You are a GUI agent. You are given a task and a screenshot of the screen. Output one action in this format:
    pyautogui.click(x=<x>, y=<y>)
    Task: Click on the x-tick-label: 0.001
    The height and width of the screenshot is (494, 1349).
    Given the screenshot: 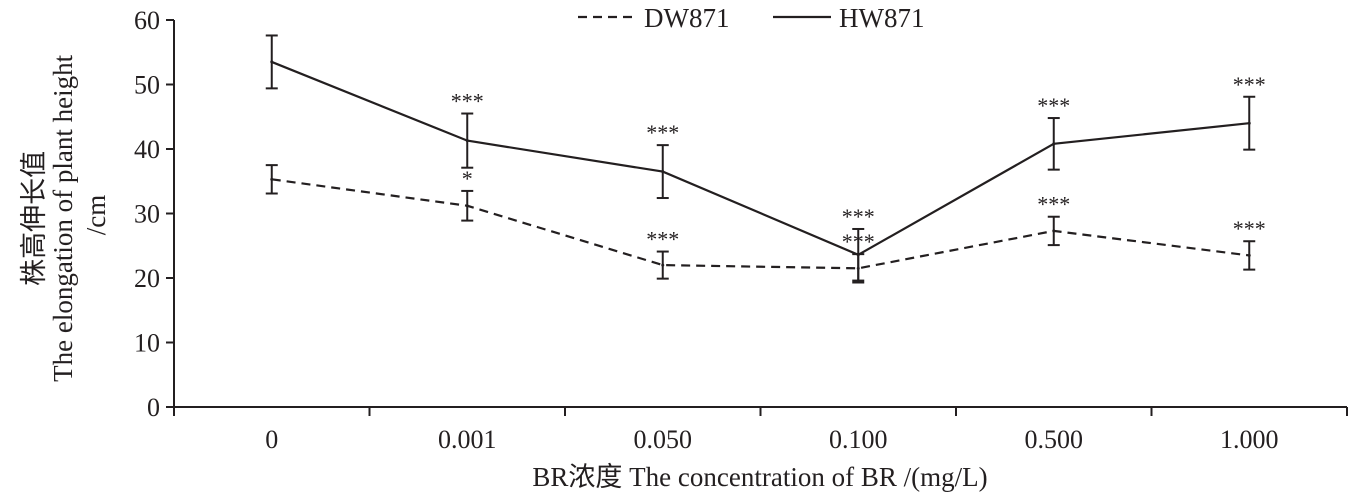 What is the action you would take?
    pyautogui.click(x=467, y=439)
    